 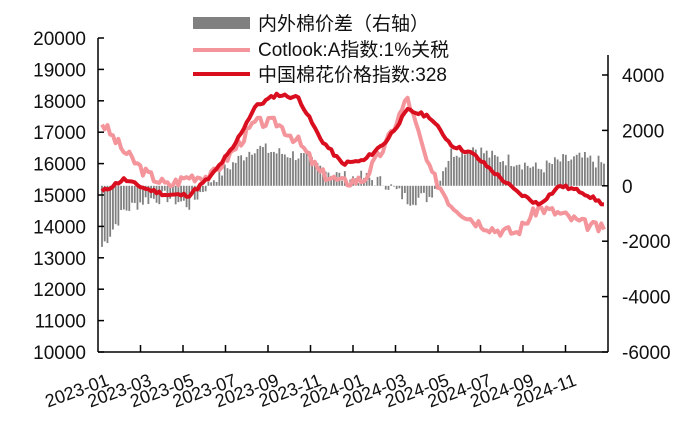 I want to click on left-y-tick-label: 12000, so click(x=59, y=290).